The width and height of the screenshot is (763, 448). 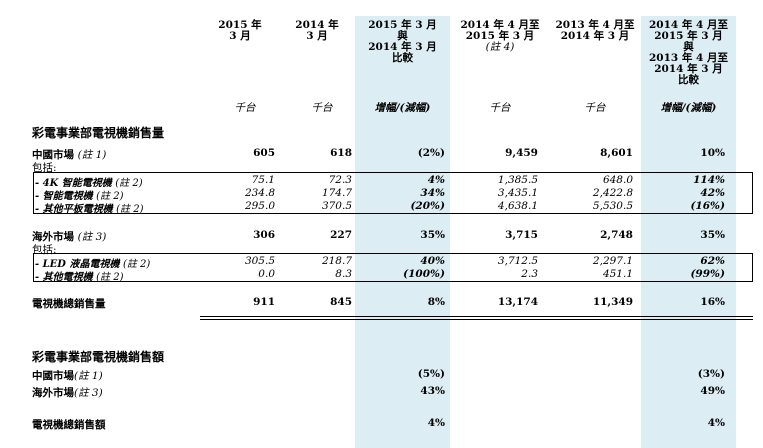 What do you see at coordinates (612, 302) in the screenshot?
I see `table-cell: 11,349` at bounding box center [612, 302].